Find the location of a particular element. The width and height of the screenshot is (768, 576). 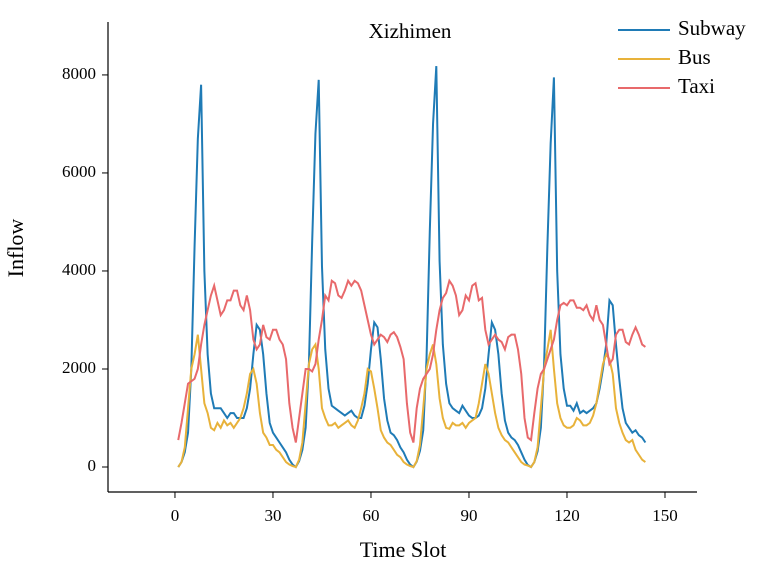

y-tick-label: 2000 is located at coordinates (79, 367).